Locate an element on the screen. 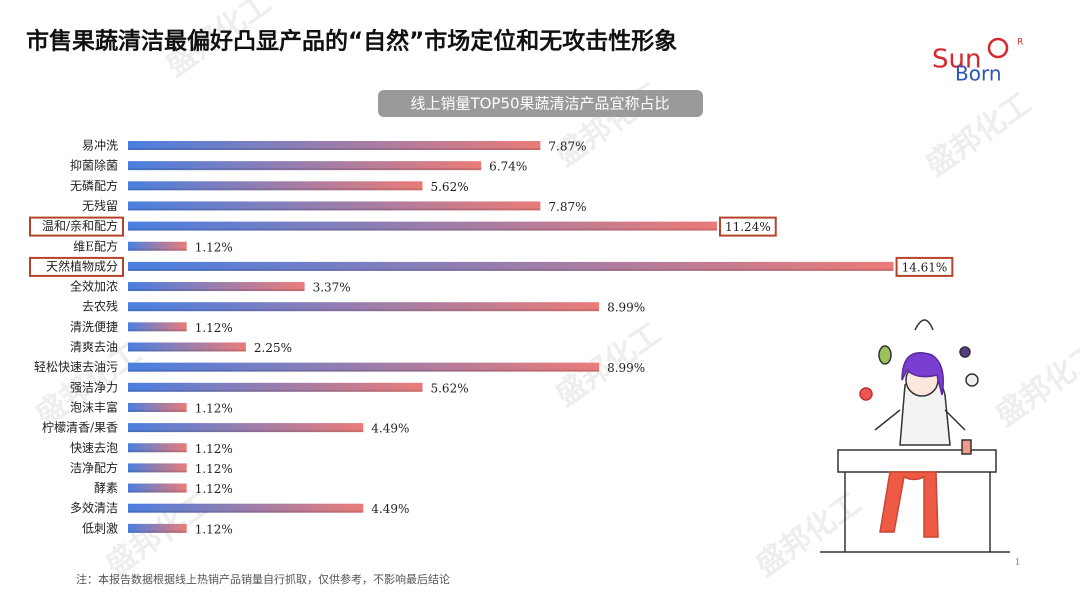  logo-mark: R is located at coordinates (1020, 43).